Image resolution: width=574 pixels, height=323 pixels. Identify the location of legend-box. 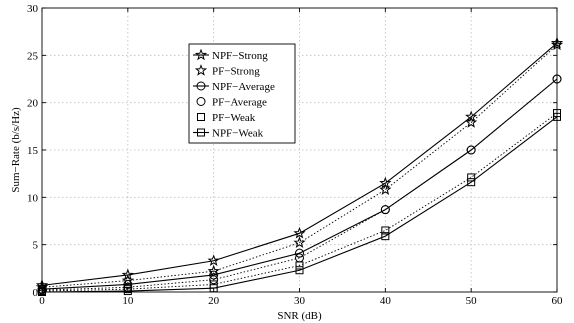
(242, 93).